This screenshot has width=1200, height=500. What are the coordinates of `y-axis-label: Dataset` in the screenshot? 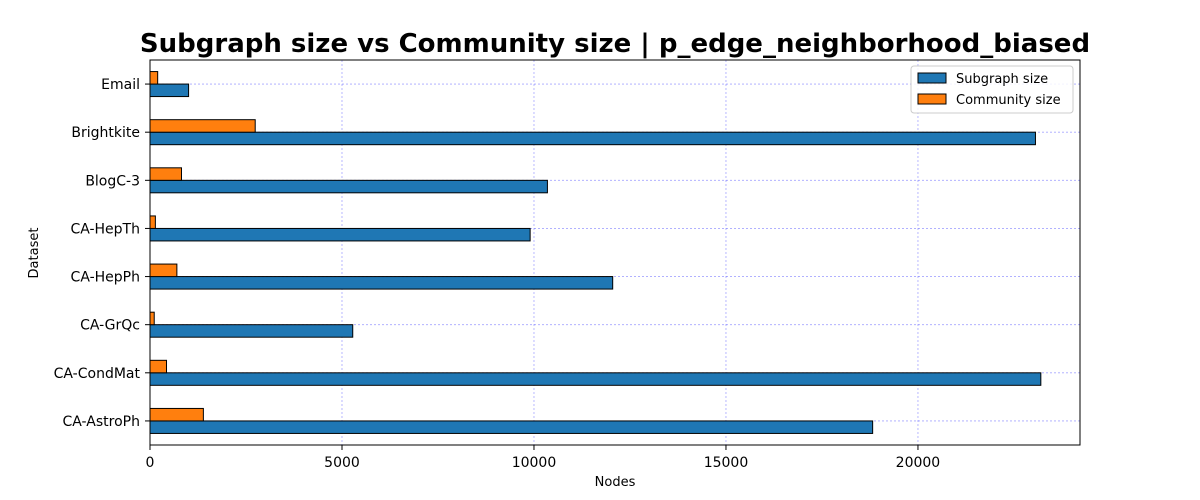 It's located at (34, 253).